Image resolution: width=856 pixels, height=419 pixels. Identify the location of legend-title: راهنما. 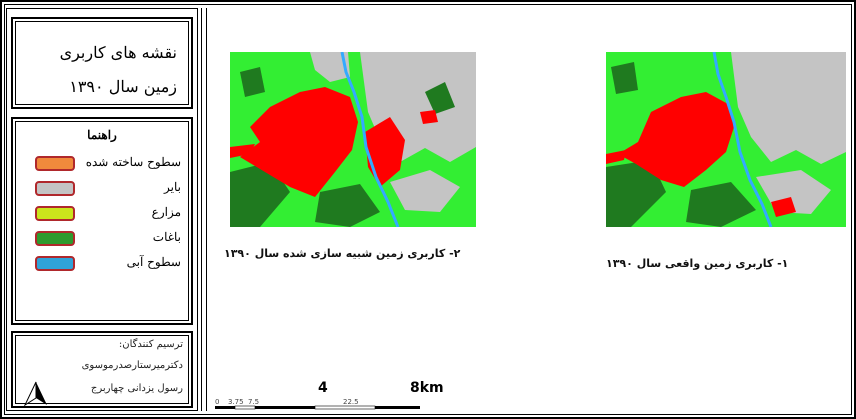
(102, 135).